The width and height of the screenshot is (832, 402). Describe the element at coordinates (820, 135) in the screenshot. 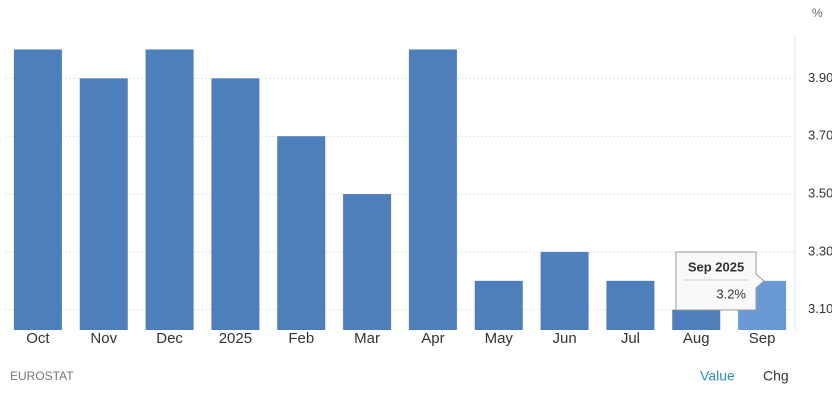

I see `y-tick-label: 3.70` at that location.